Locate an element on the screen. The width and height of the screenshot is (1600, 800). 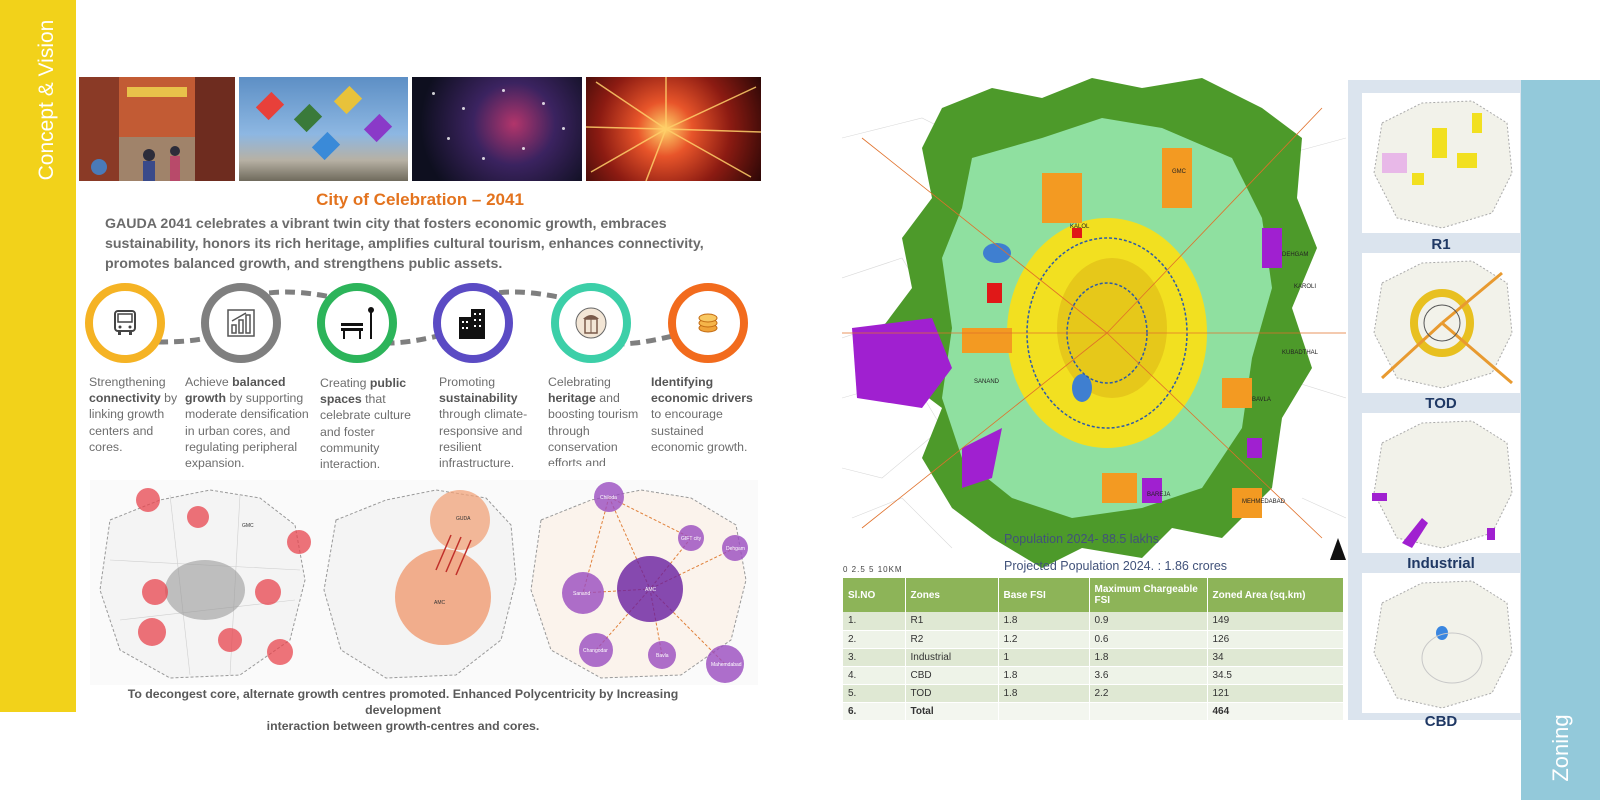
north-arrow-icon is located at coordinates (1338, 549).